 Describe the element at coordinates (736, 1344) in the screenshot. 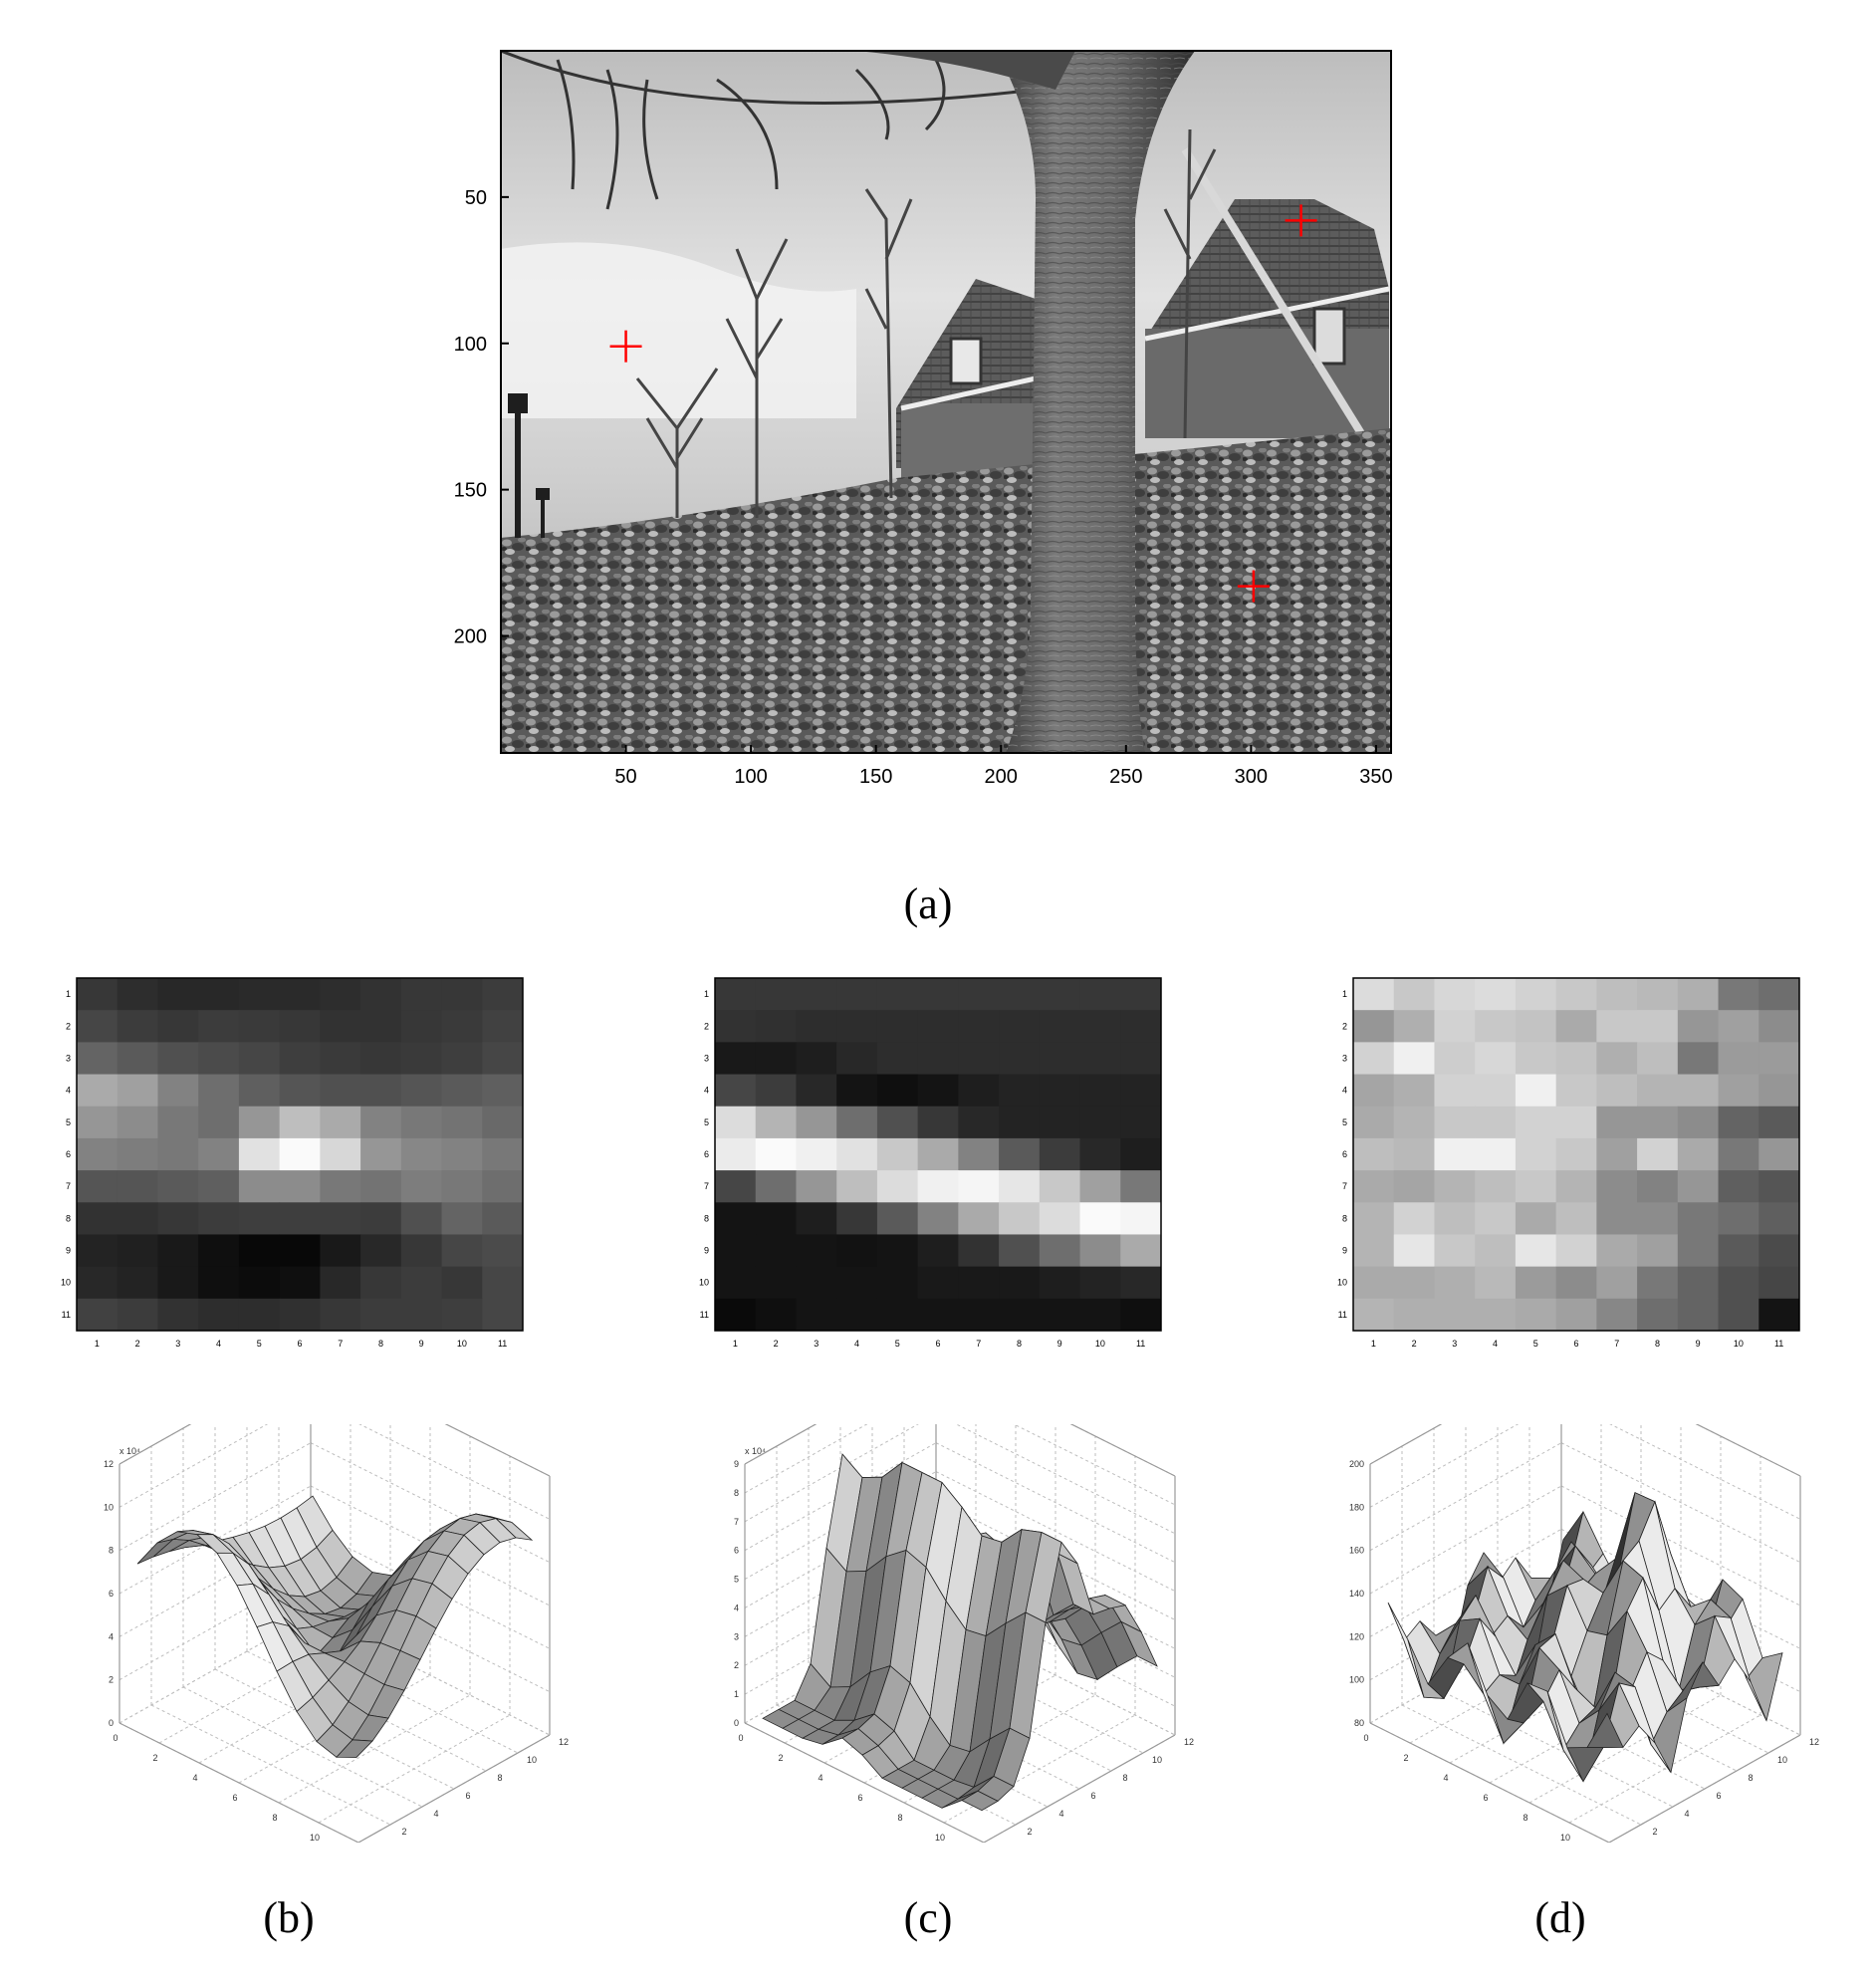

I see `heatmap-x-tick: 1` at that location.